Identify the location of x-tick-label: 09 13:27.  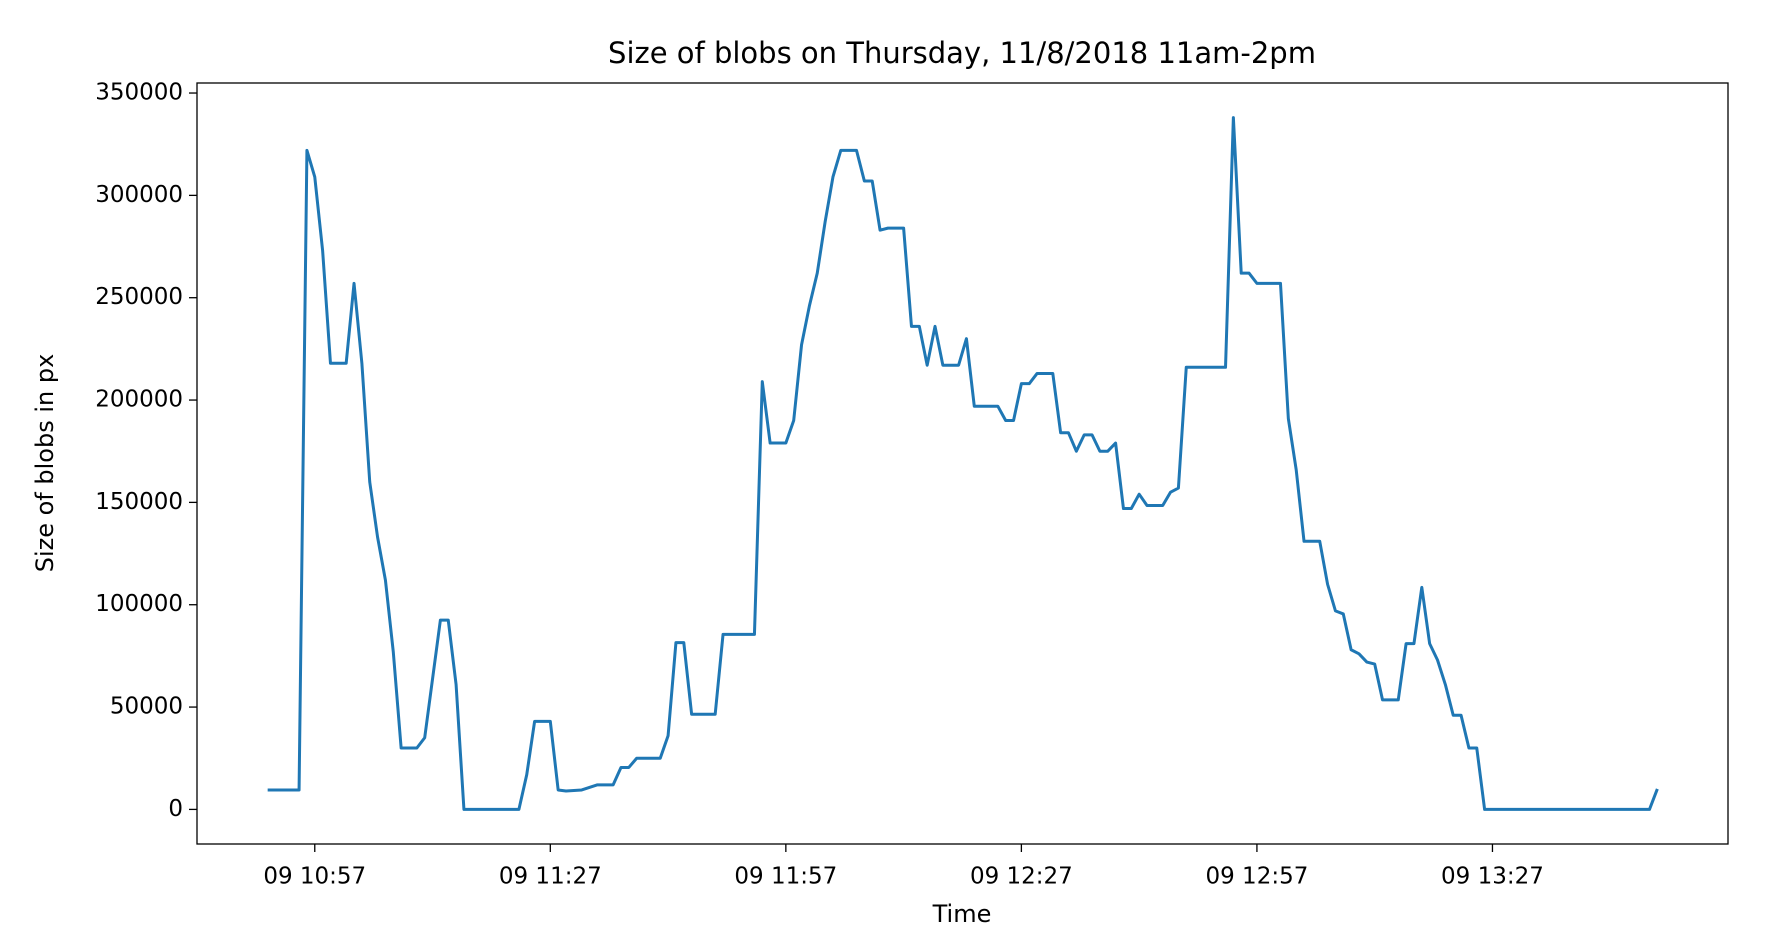
(1492, 877).